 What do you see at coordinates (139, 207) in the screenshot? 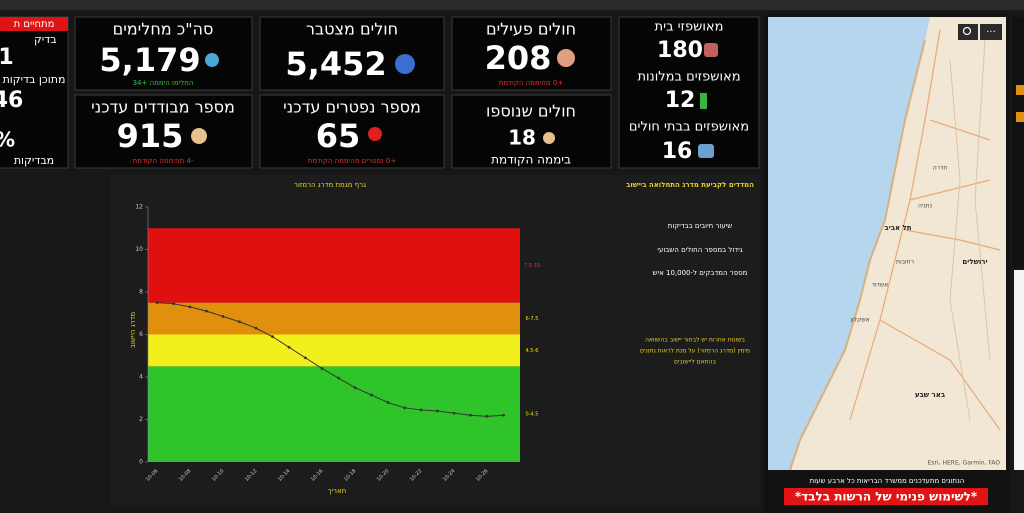
I see `y-tick-label: 12` at bounding box center [139, 207].